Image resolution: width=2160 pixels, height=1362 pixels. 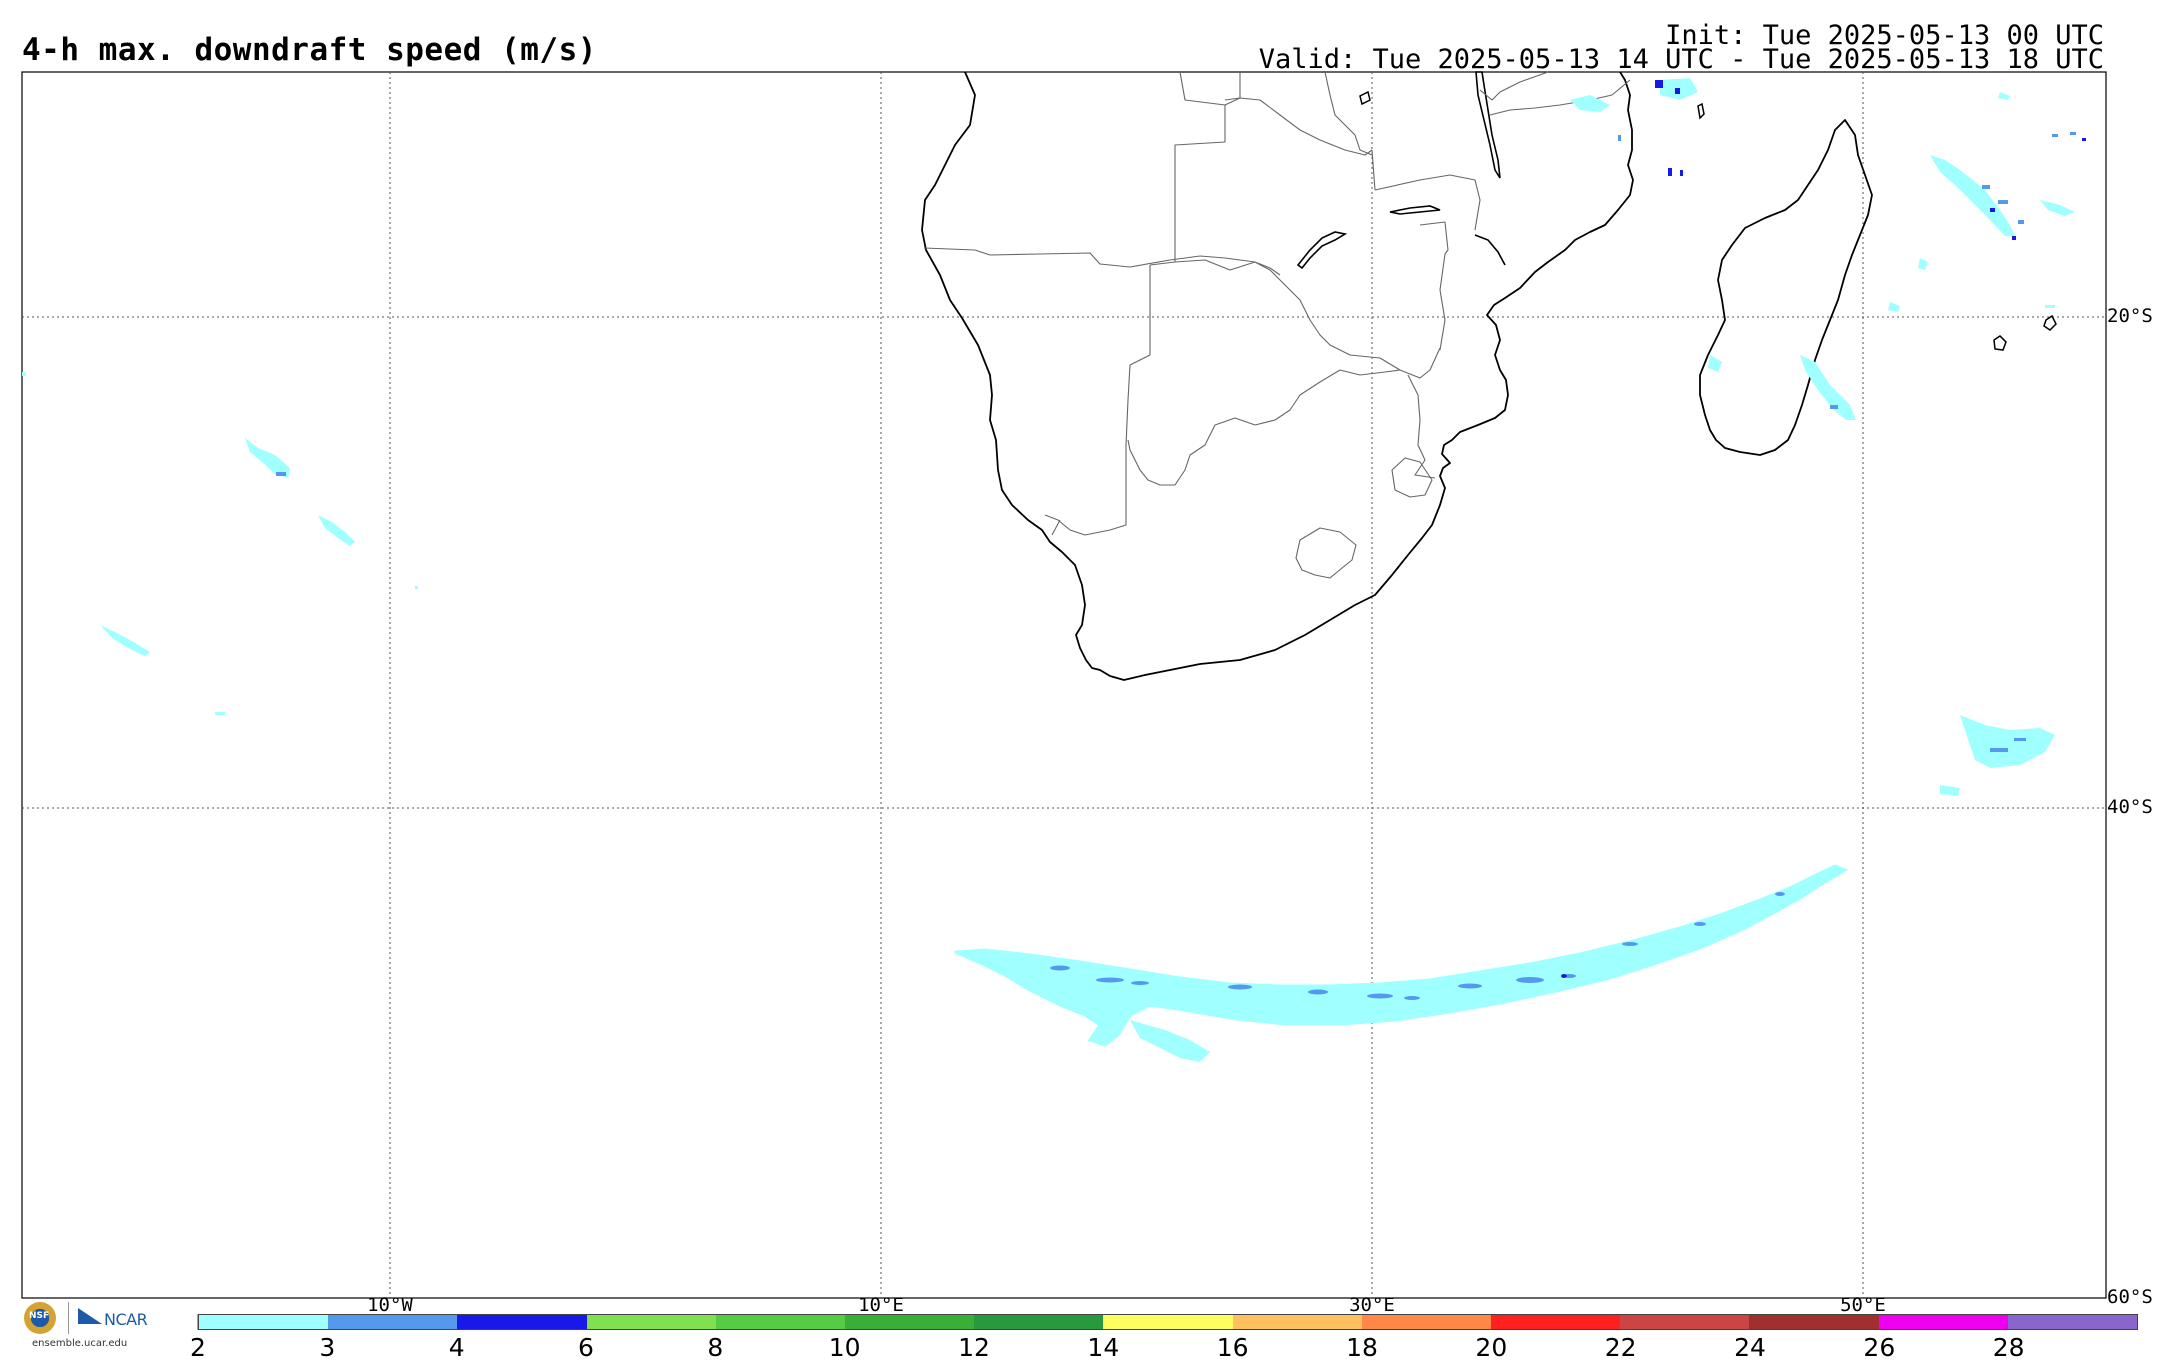 What do you see at coordinates (586, 1347) in the screenshot?
I see `colorbar-tick-label: 6` at bounding box center [586, 1347].